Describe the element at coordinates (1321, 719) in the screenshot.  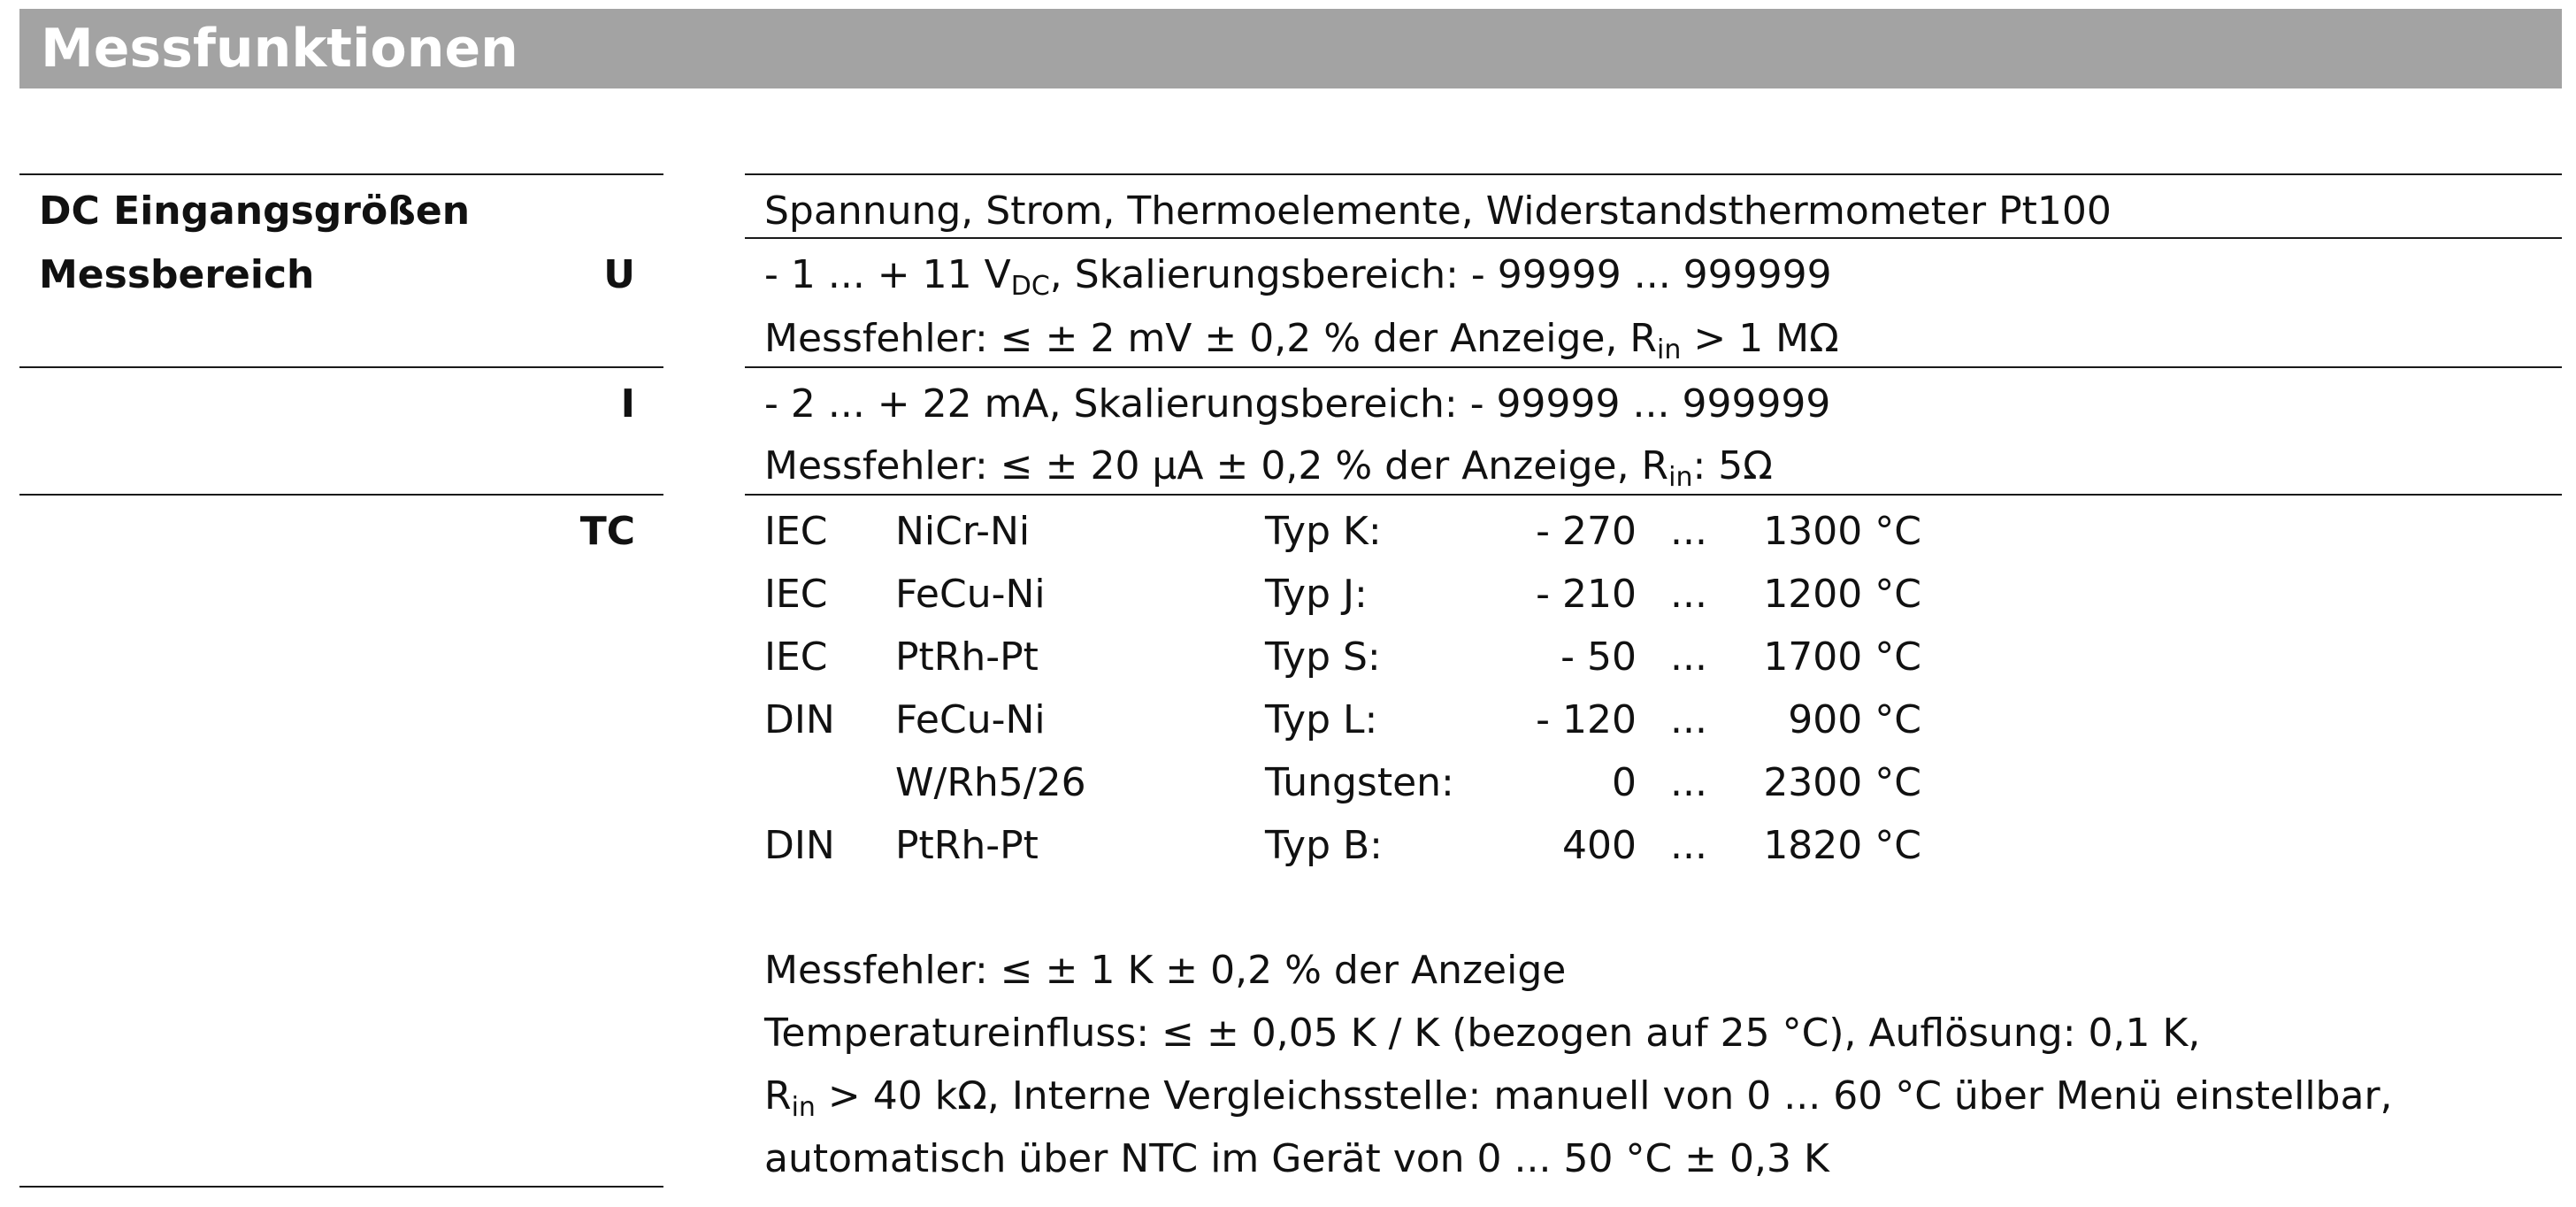
I see `tc-type: Typ L:` at that location.